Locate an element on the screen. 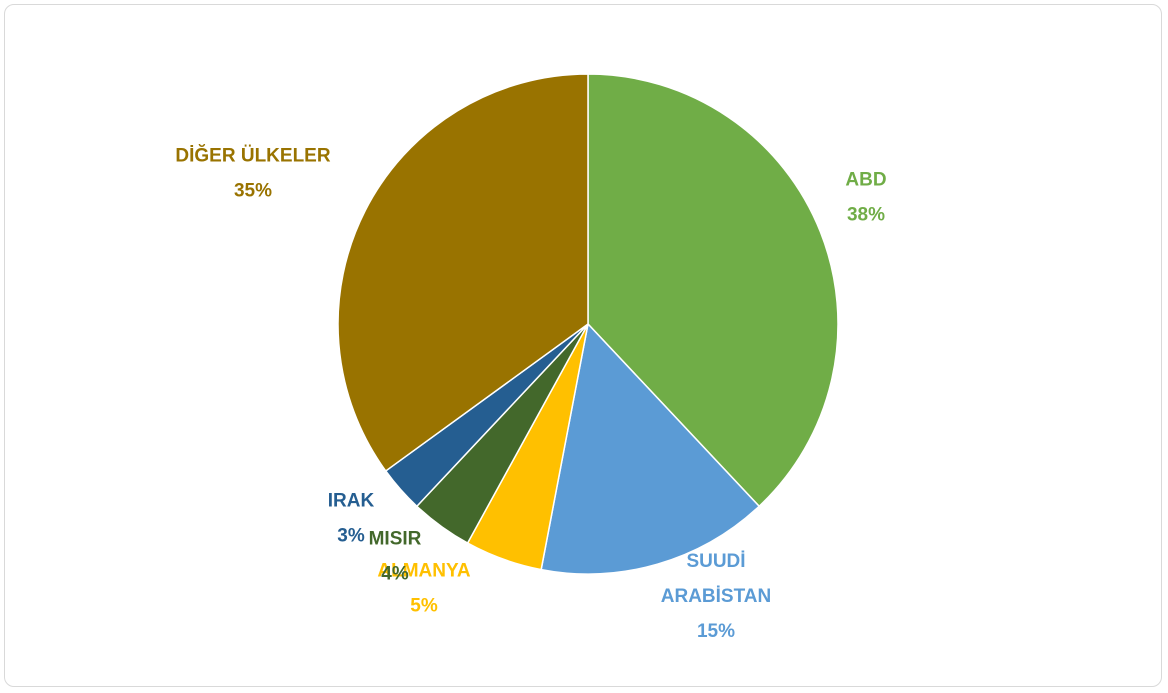  slice-category-label: ALMANYA is located at coordinates (424, 571).